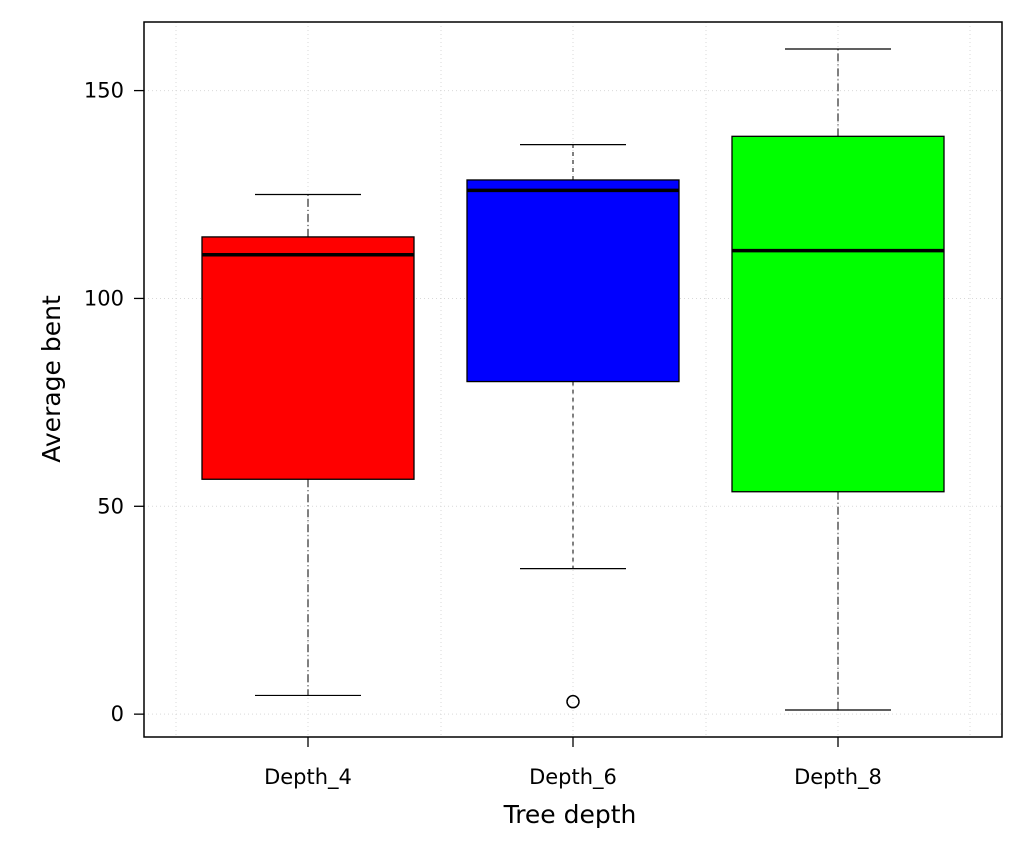 Image resolution: width=1011 pixels, height=857 pixels. I want to click on y-tick-label: 150, so click(104, 91).